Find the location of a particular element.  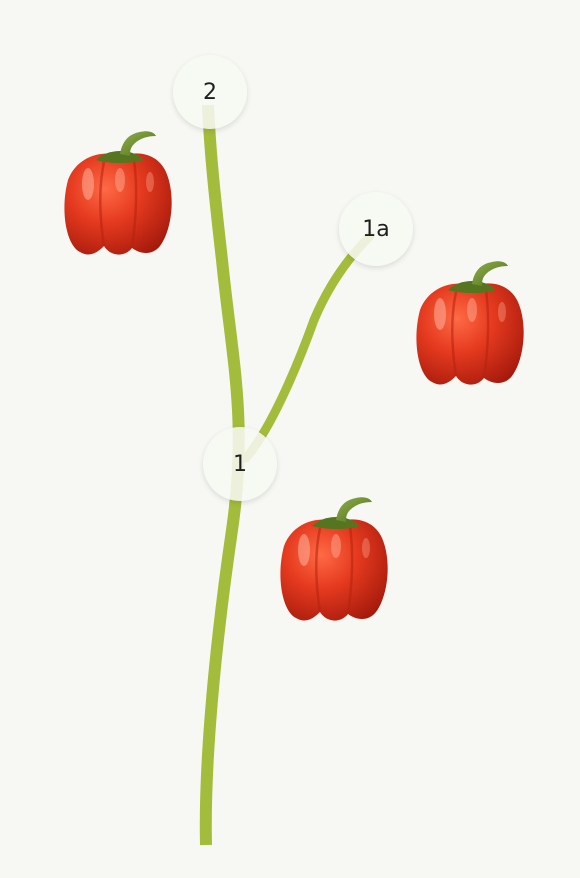

pepper-upper-left is located at coordinates (118, 192).